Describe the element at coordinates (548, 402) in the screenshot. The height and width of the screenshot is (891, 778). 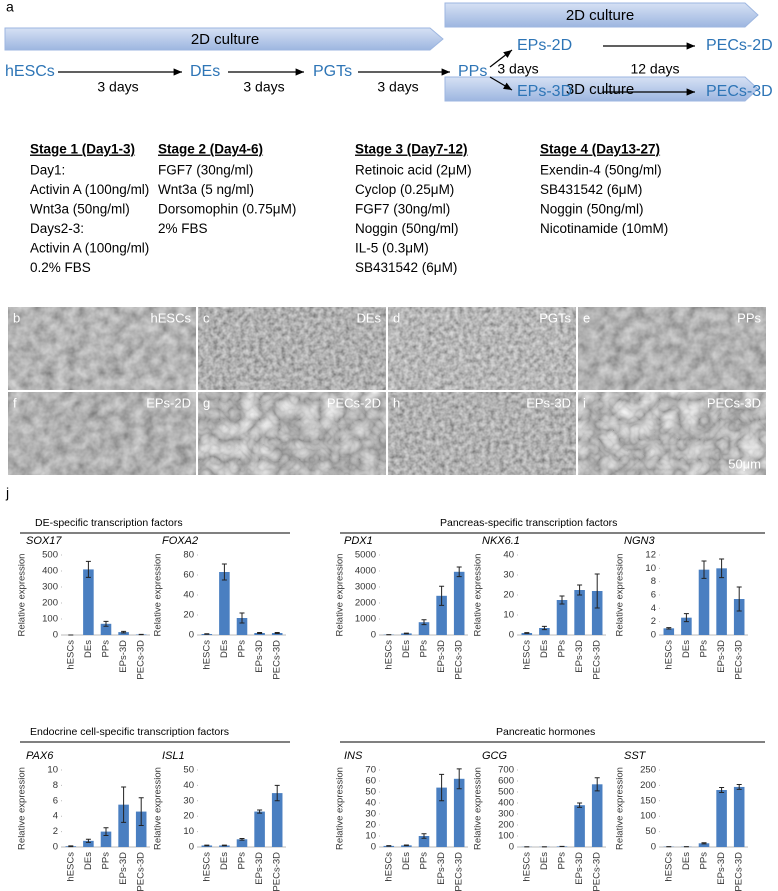
I see `micrograph-label: EPs-3D` at that location.